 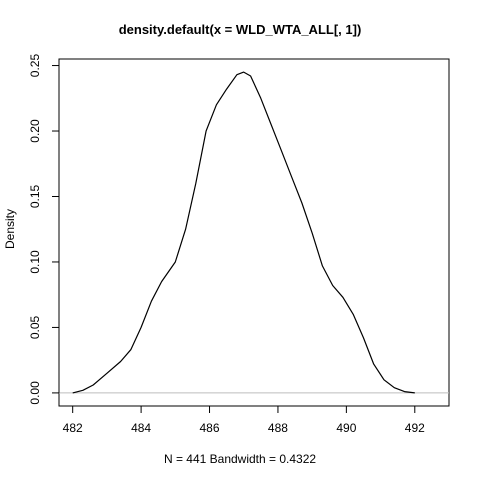 What do you see at coordinates (35, 393) in the screenshot?
I see `y-tick-label: 0.00` at bounding box center [35, 393].